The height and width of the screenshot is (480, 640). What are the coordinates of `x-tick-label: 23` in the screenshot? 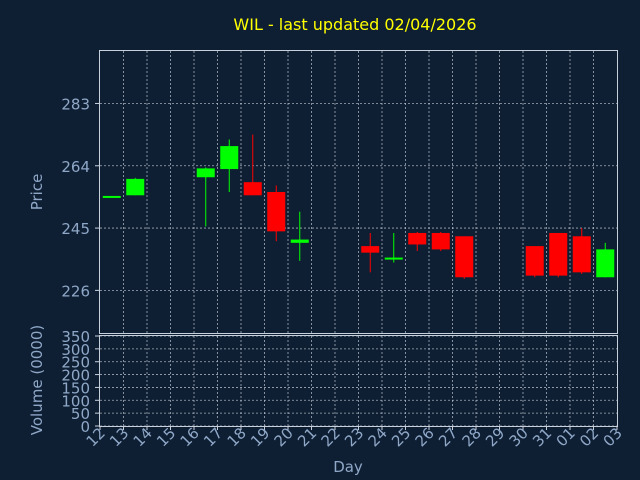 It's located at (354, 437).